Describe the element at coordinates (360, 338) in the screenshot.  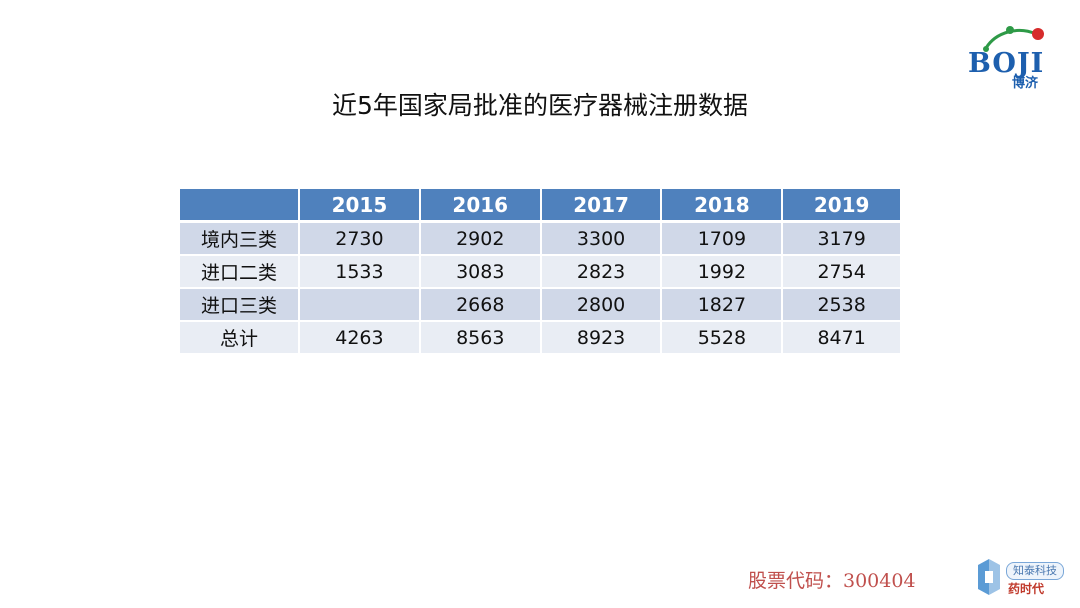
I see `table-cell: 4263` at that location.